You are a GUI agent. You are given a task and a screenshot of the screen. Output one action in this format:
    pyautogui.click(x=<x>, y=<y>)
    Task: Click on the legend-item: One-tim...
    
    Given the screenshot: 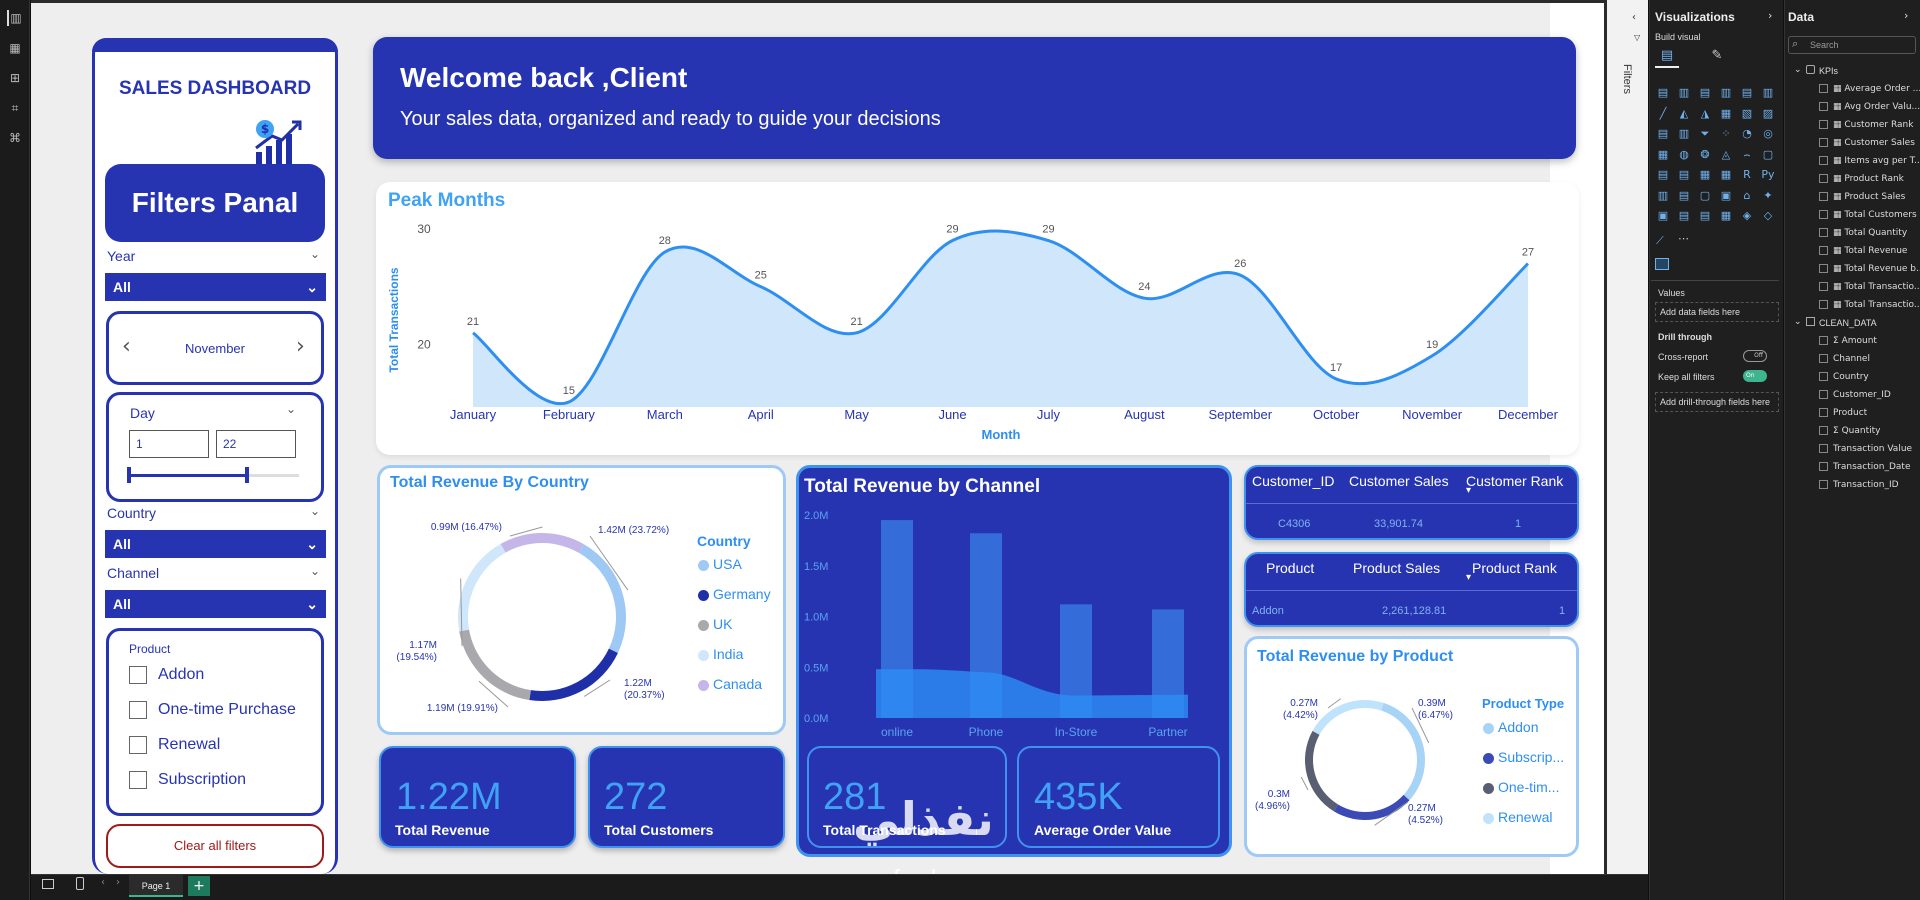 What is the action you would take?
    pyautogui.click(x=1521, y=787)
    